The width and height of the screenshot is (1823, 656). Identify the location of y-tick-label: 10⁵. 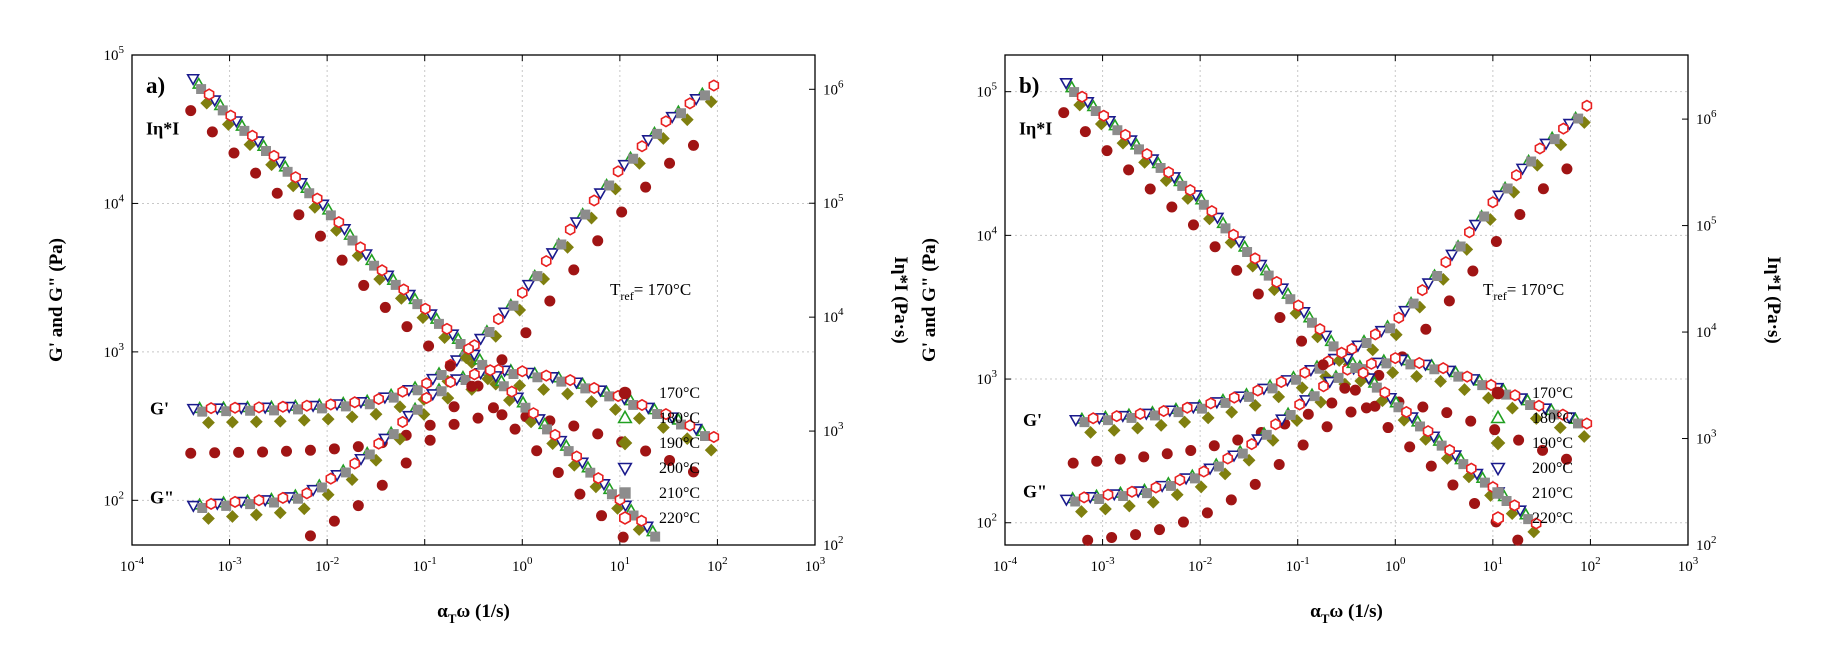
(987, 91).